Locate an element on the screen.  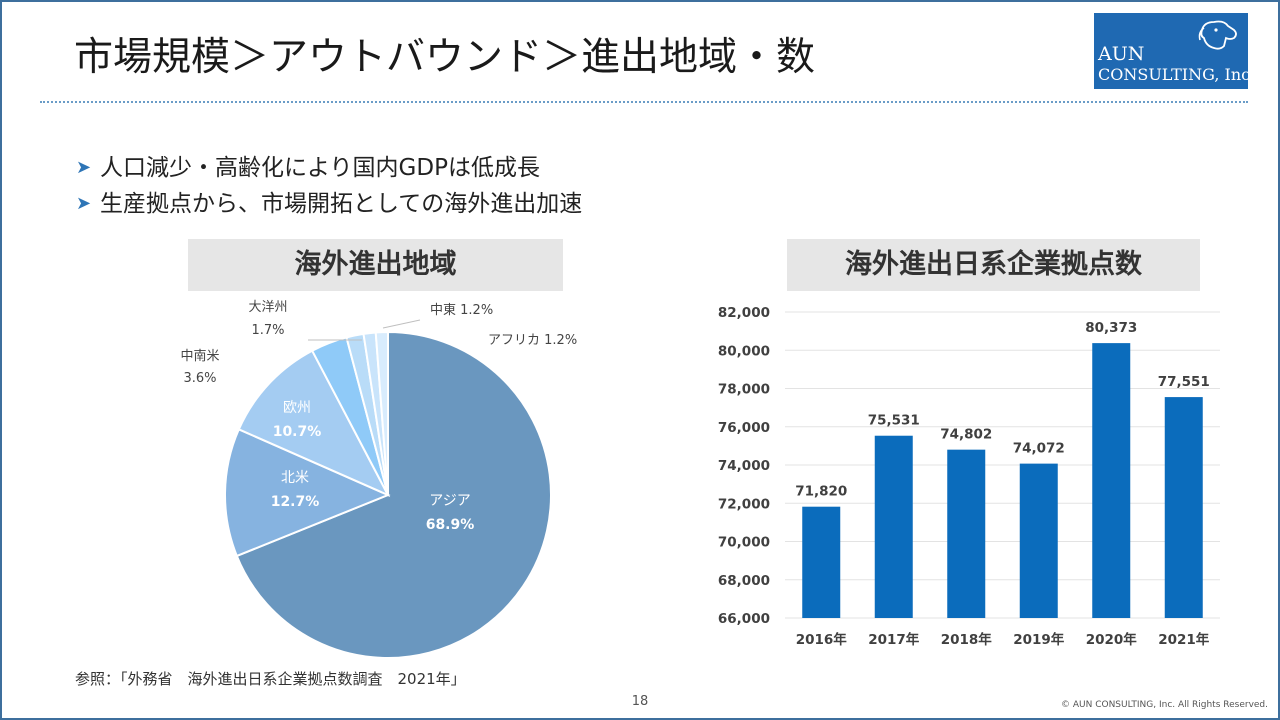
pie-category-label: 欧州 is located at coordinates (297, 408).